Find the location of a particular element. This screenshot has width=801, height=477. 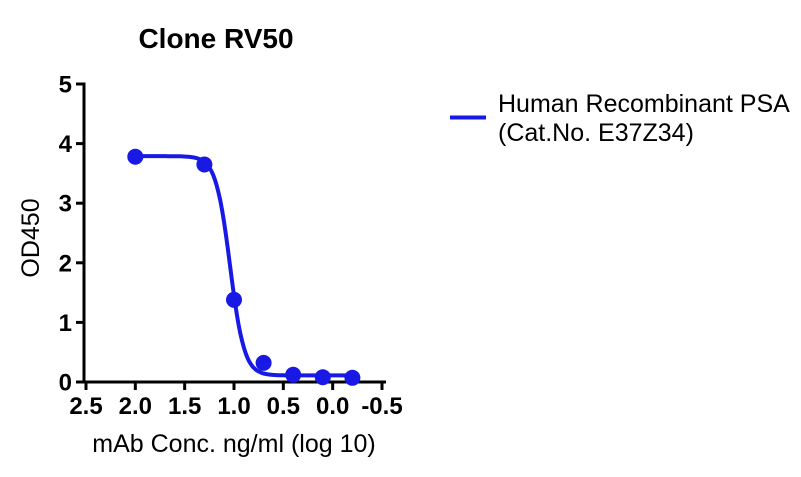

y-tick-label: 0 is located at coordinates (65, 383).